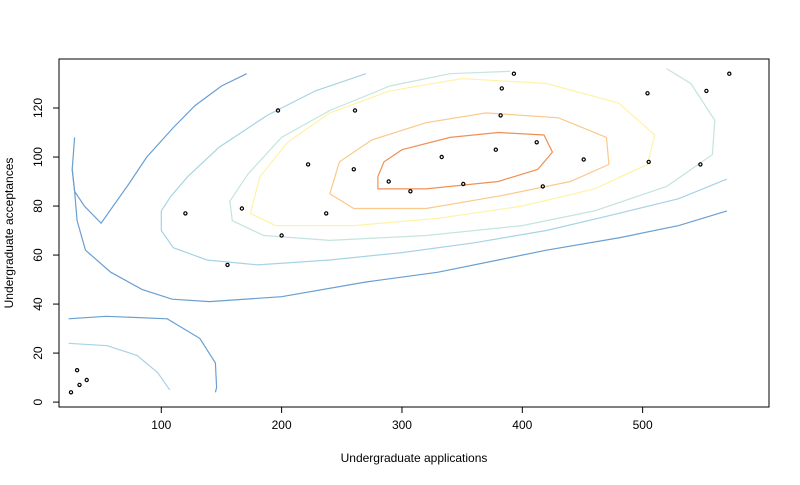 The width and height of the screenshot is (800, 485). Describe the element at coordinates (38, 304) in the screenshot. I see `y-tick-label-40: 40` at that location.